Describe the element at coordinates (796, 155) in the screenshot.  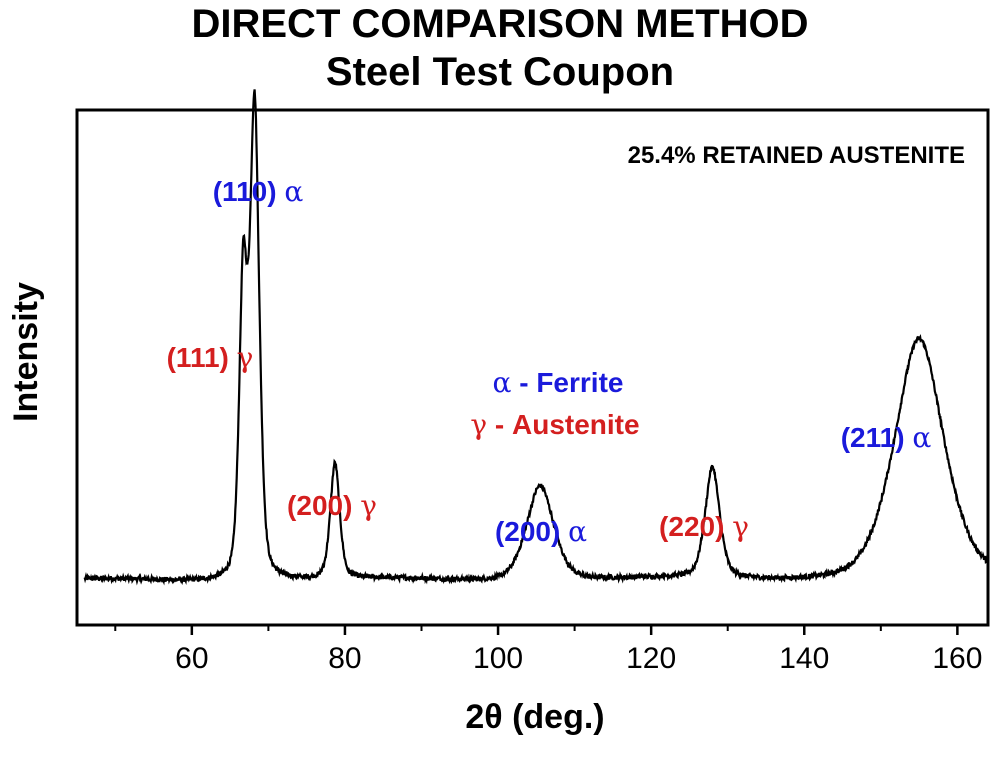
I see `austenite-annotation: 25.4% RETAINED AUSTENITE` at that location.